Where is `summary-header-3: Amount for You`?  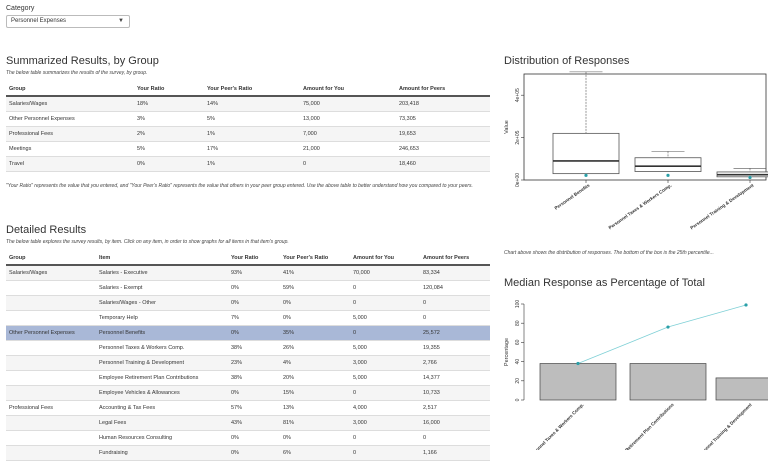 summary-header-3: Amount for You is located at coordinates (348, 89).